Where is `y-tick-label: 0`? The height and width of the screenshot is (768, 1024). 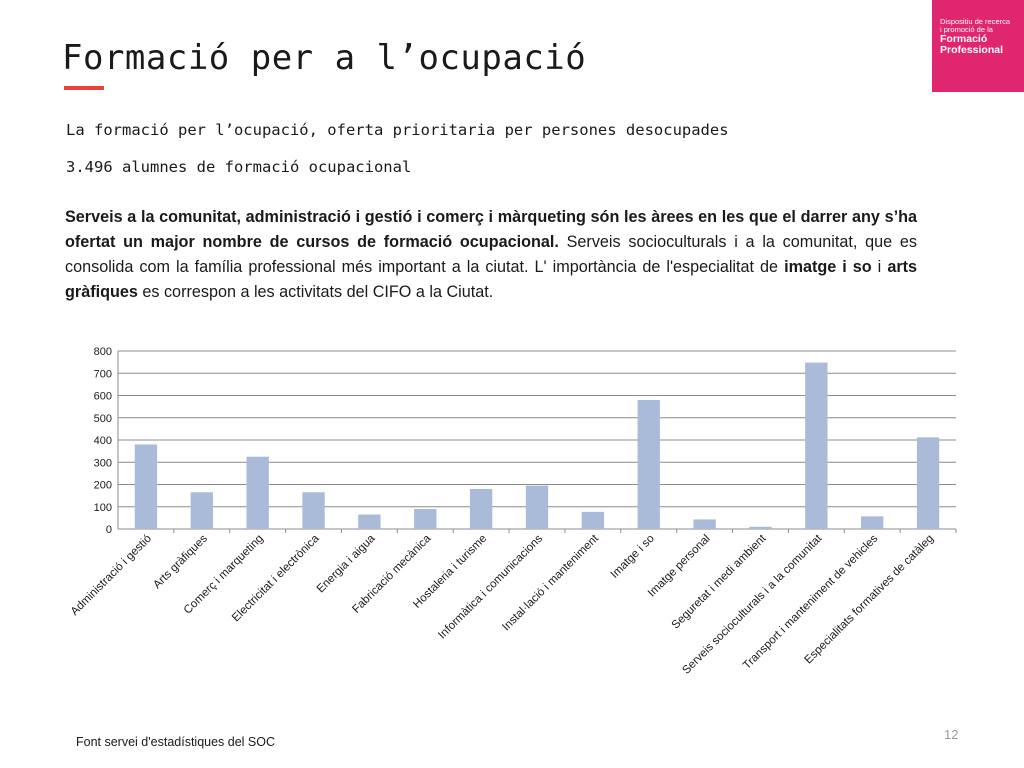 y-tick-label: 0 is located at coordinates (109, 530).